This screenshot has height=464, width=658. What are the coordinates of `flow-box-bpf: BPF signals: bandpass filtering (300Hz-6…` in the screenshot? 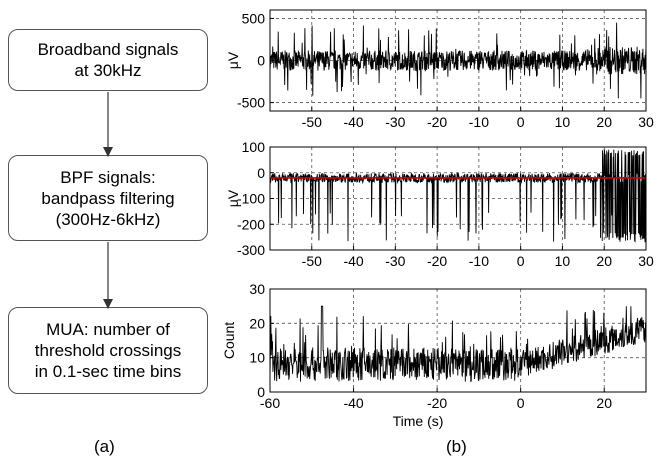 It's located at (108, 198).